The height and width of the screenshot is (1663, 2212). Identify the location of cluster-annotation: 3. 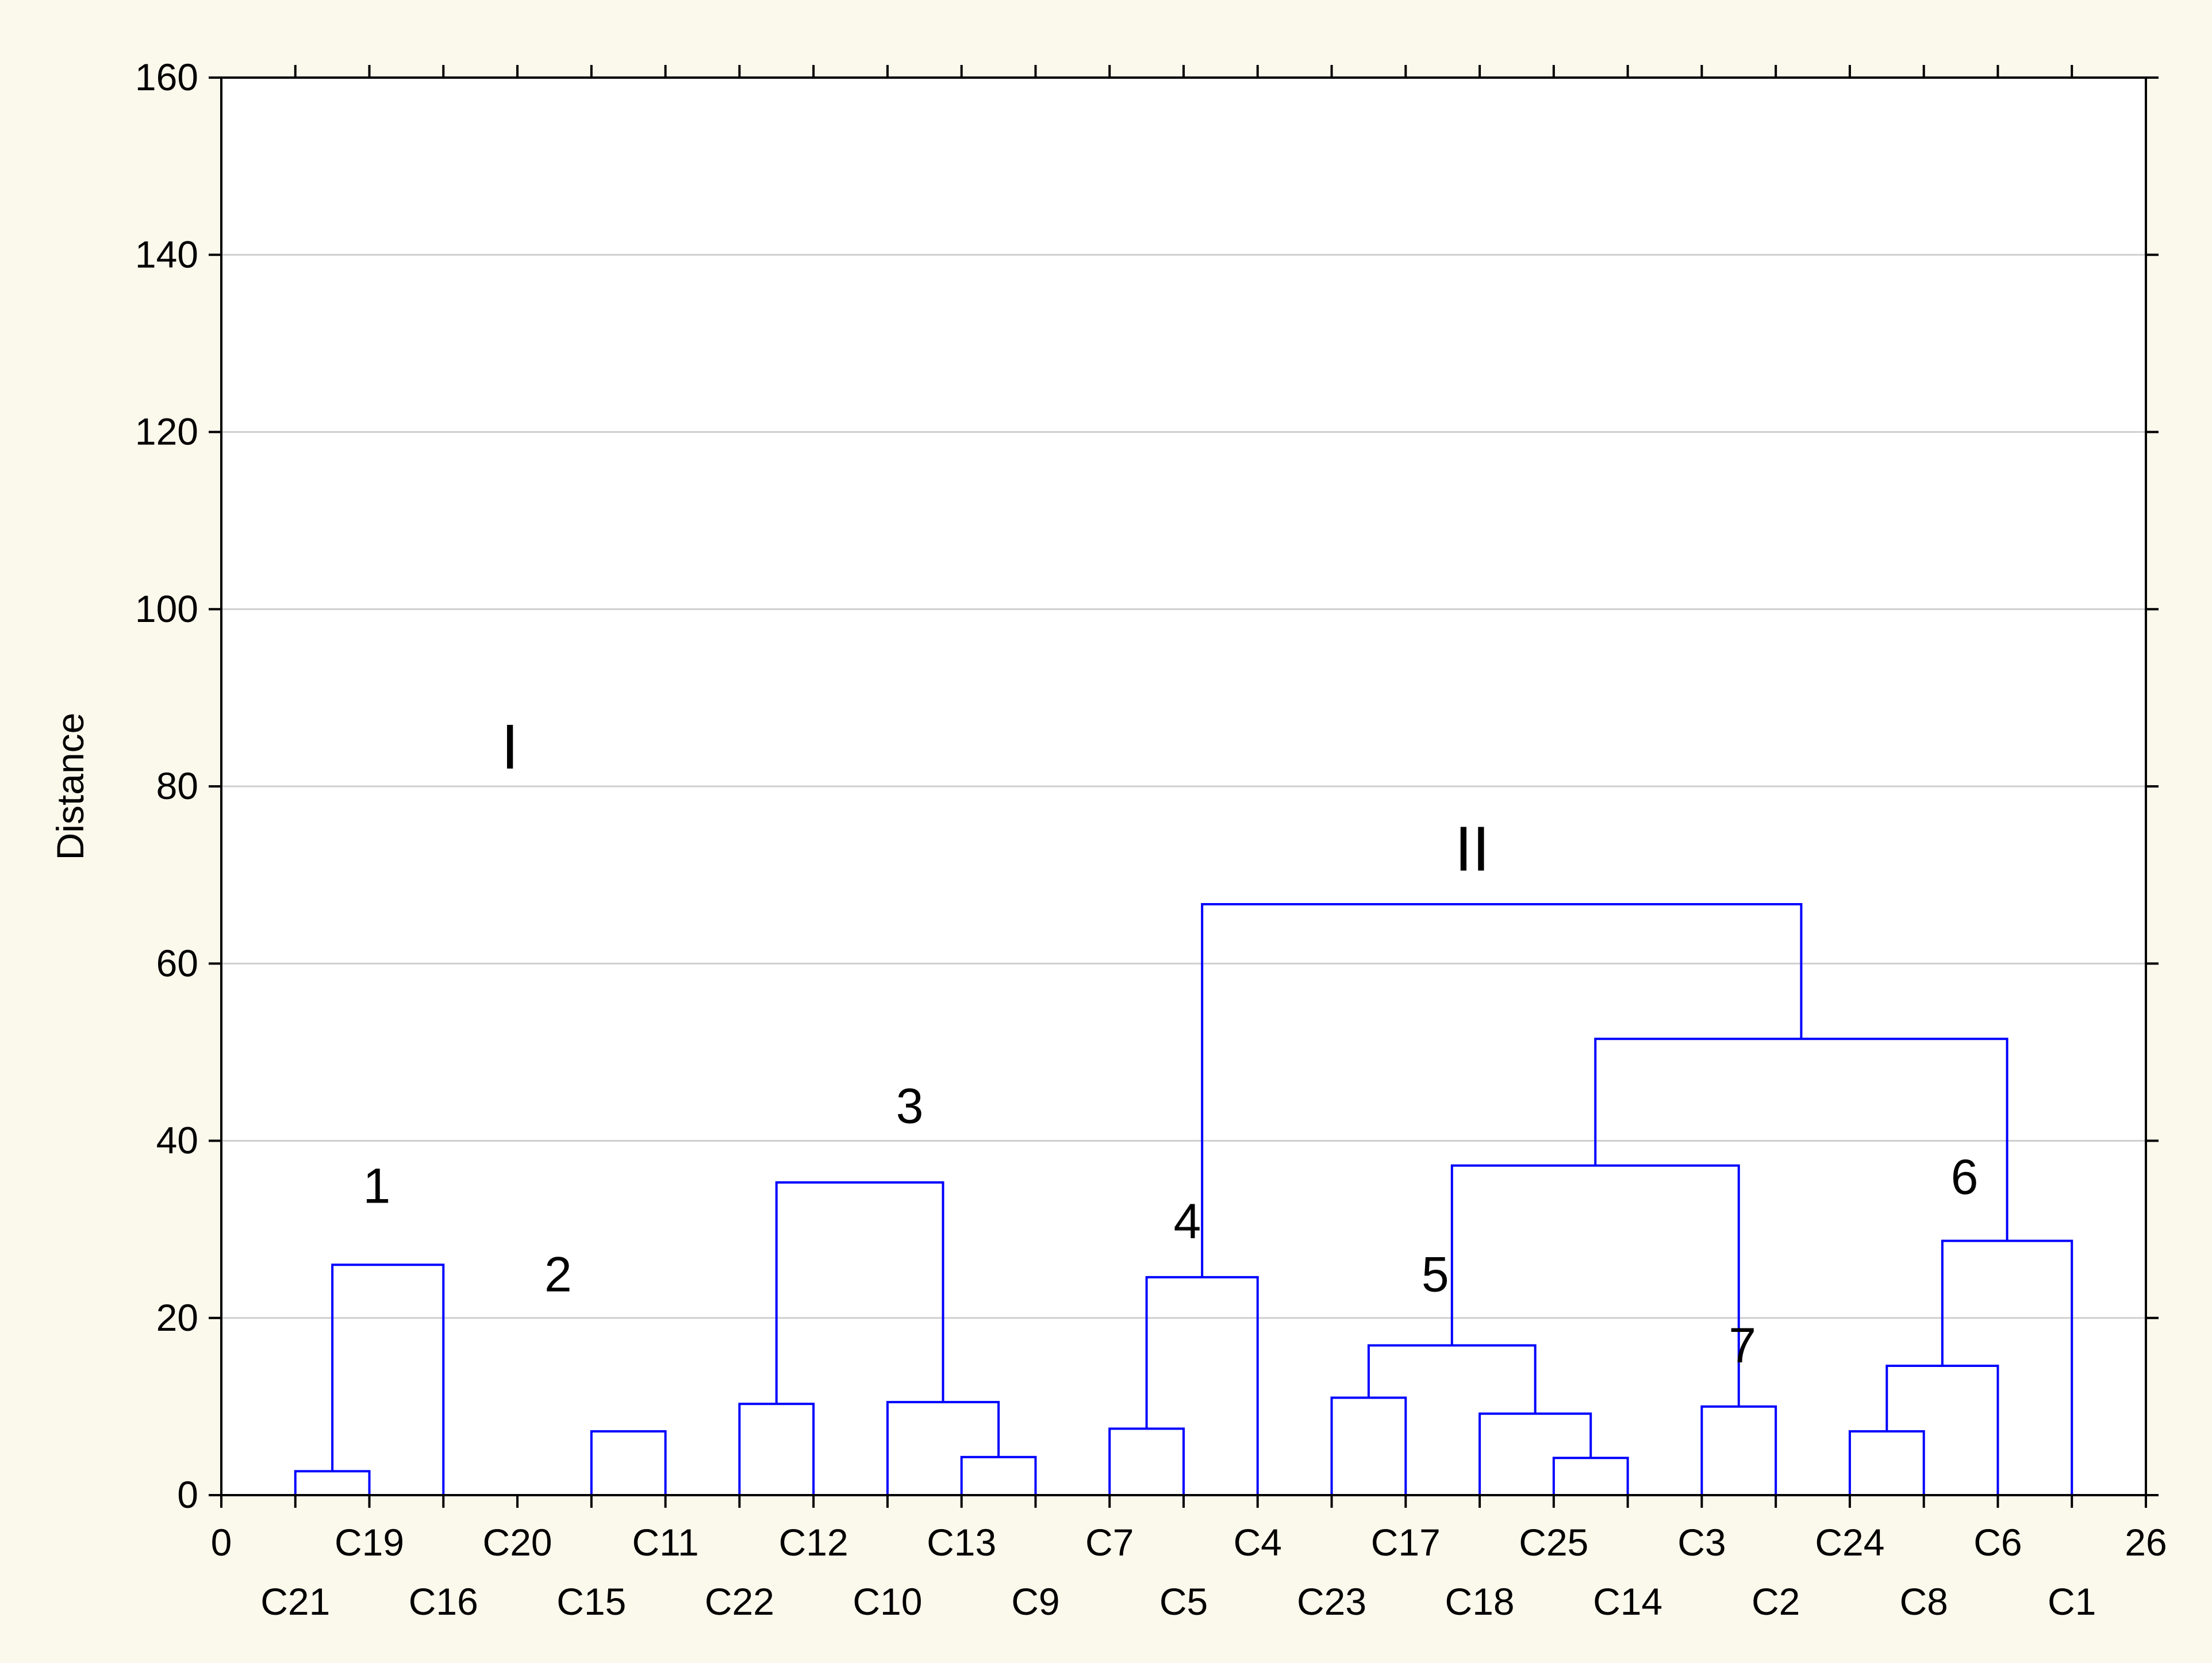
(910, 1106).